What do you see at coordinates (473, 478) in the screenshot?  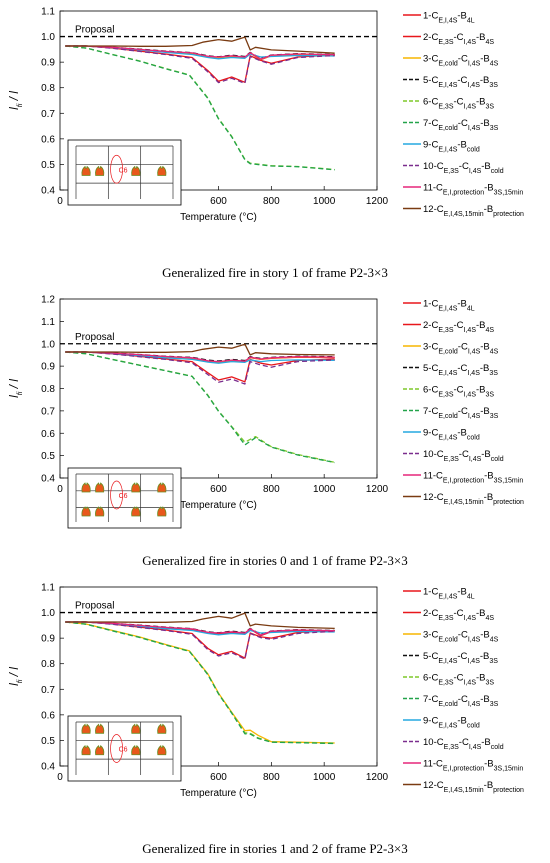 I see `legend-label: 11-CE,I,protection-B3S,15min` at bounding box center [473, 478].